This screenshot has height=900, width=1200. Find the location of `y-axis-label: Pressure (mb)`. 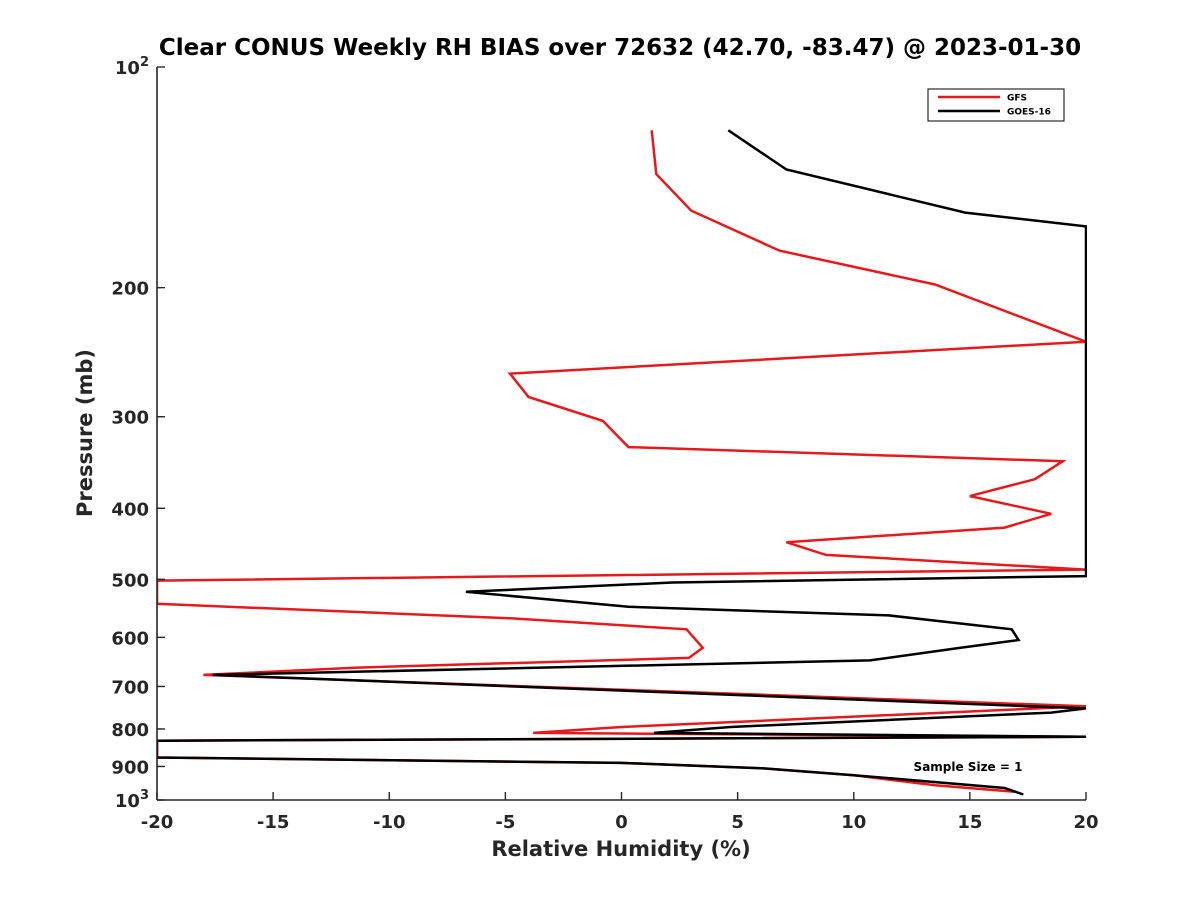

y-axis-label: Pressure (mb) is located at coordinates (85, 433).